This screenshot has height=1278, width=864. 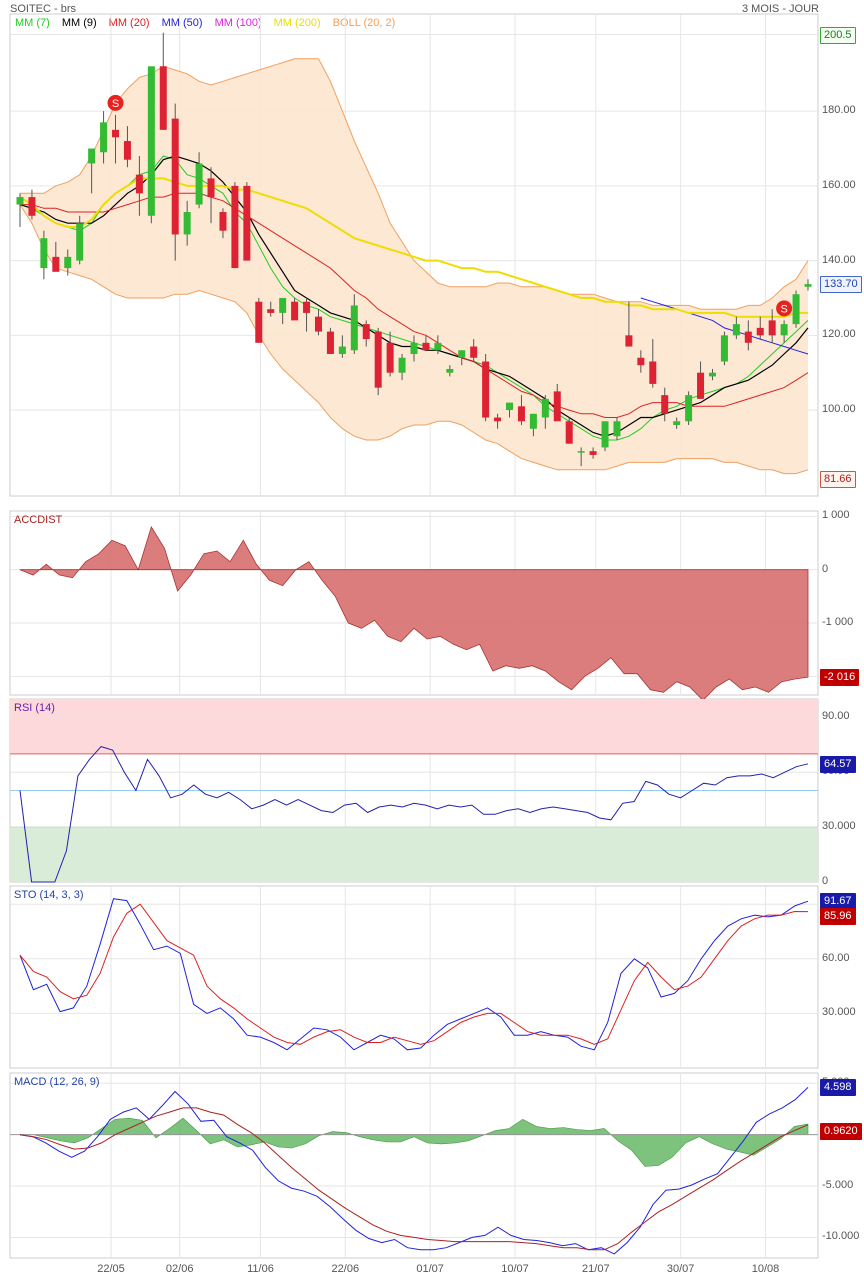 I want to click on panel-title-macd: MACD (12, 26, 9), so click(x=57, y=1082).